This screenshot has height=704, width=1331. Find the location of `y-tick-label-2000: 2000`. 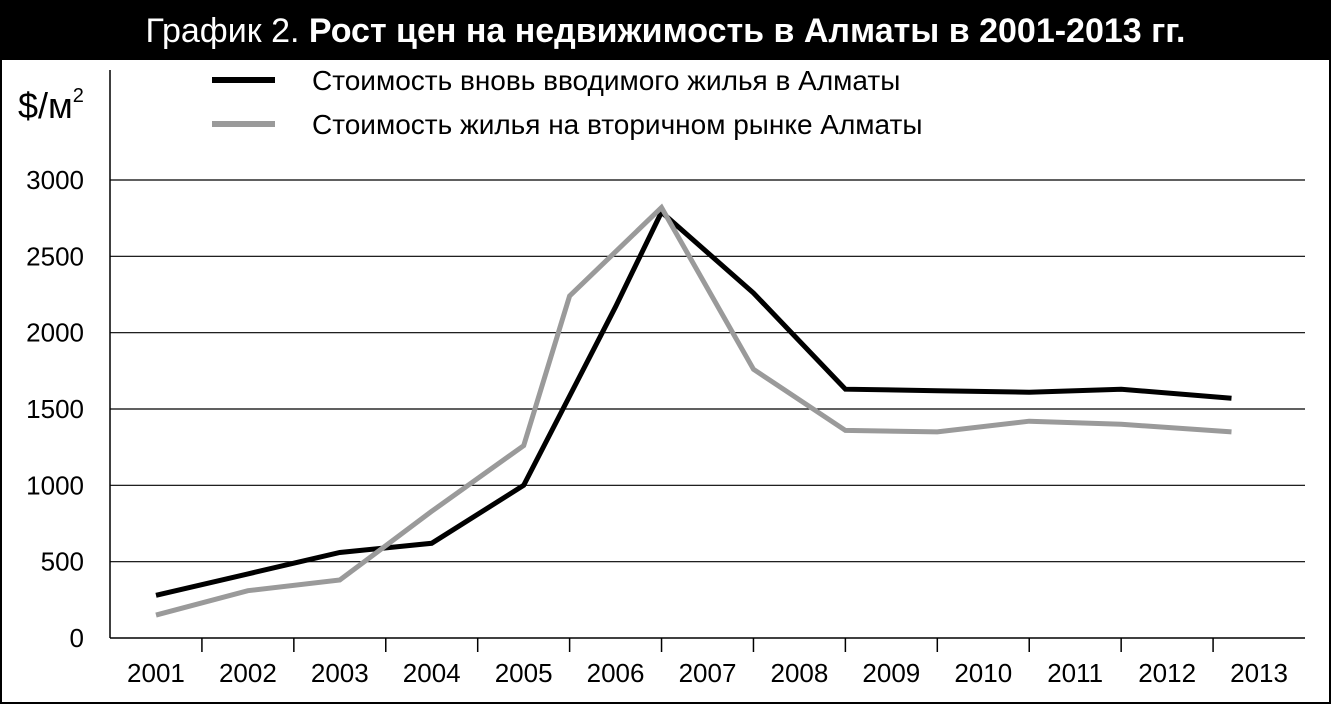

y-tick-label-2000: 2000 is located at coordinates (55, 333).